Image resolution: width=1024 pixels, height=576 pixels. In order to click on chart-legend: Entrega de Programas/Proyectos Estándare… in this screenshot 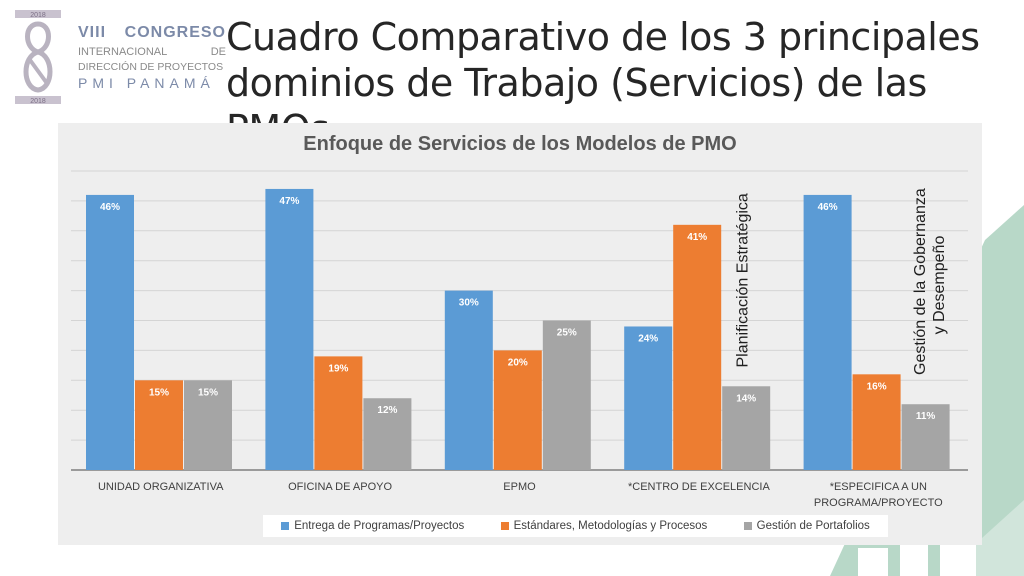, I will do `click(575, 526)`.